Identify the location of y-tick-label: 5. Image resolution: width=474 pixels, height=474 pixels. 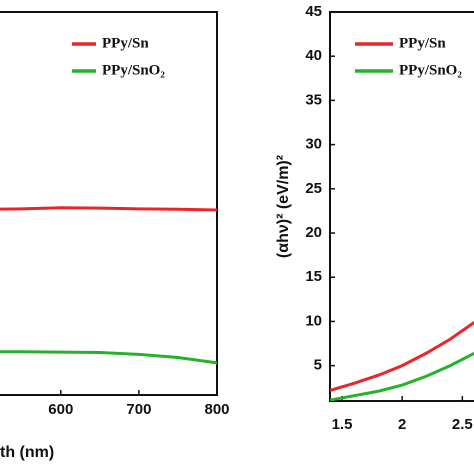
(318, 365).